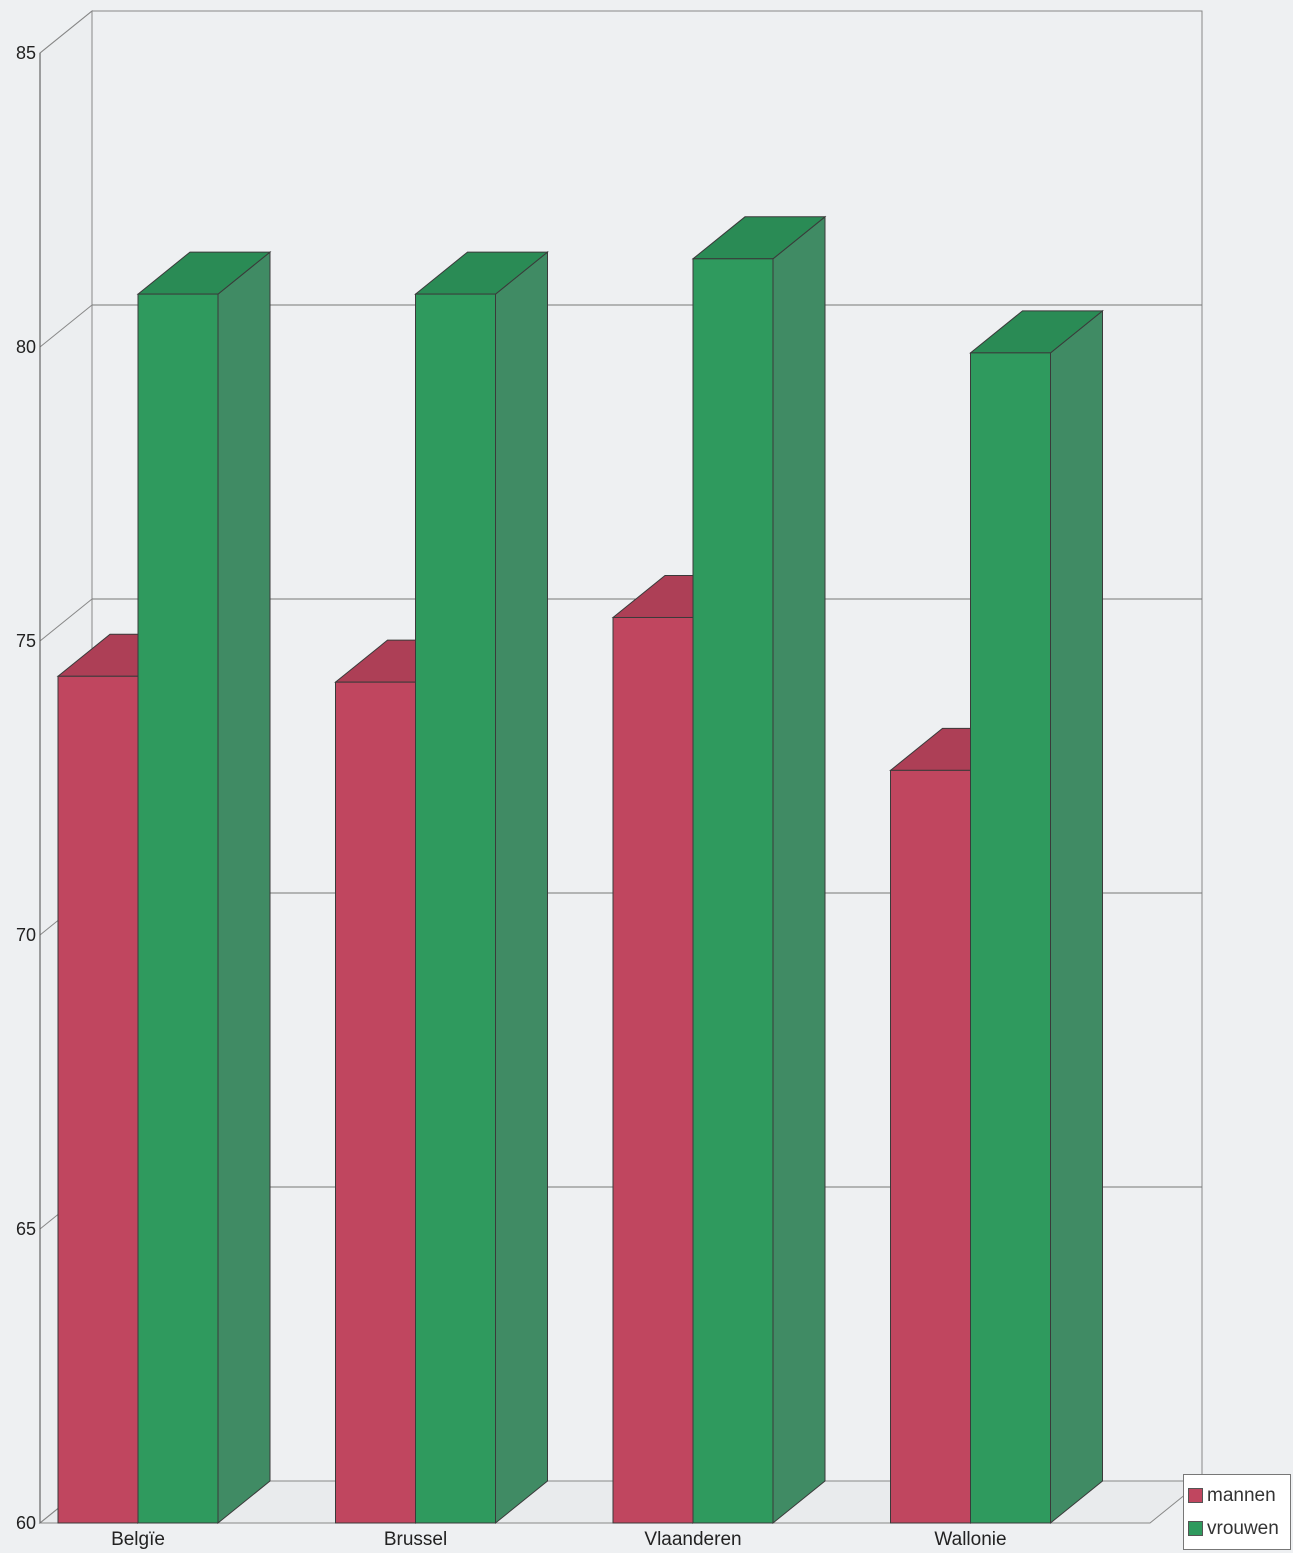 The image size is (1293, 1553). What do you see at coordinates (26, 1229) in the screenshot?
I see `y-tick-label: 65` at bounding box center [26, 1229].